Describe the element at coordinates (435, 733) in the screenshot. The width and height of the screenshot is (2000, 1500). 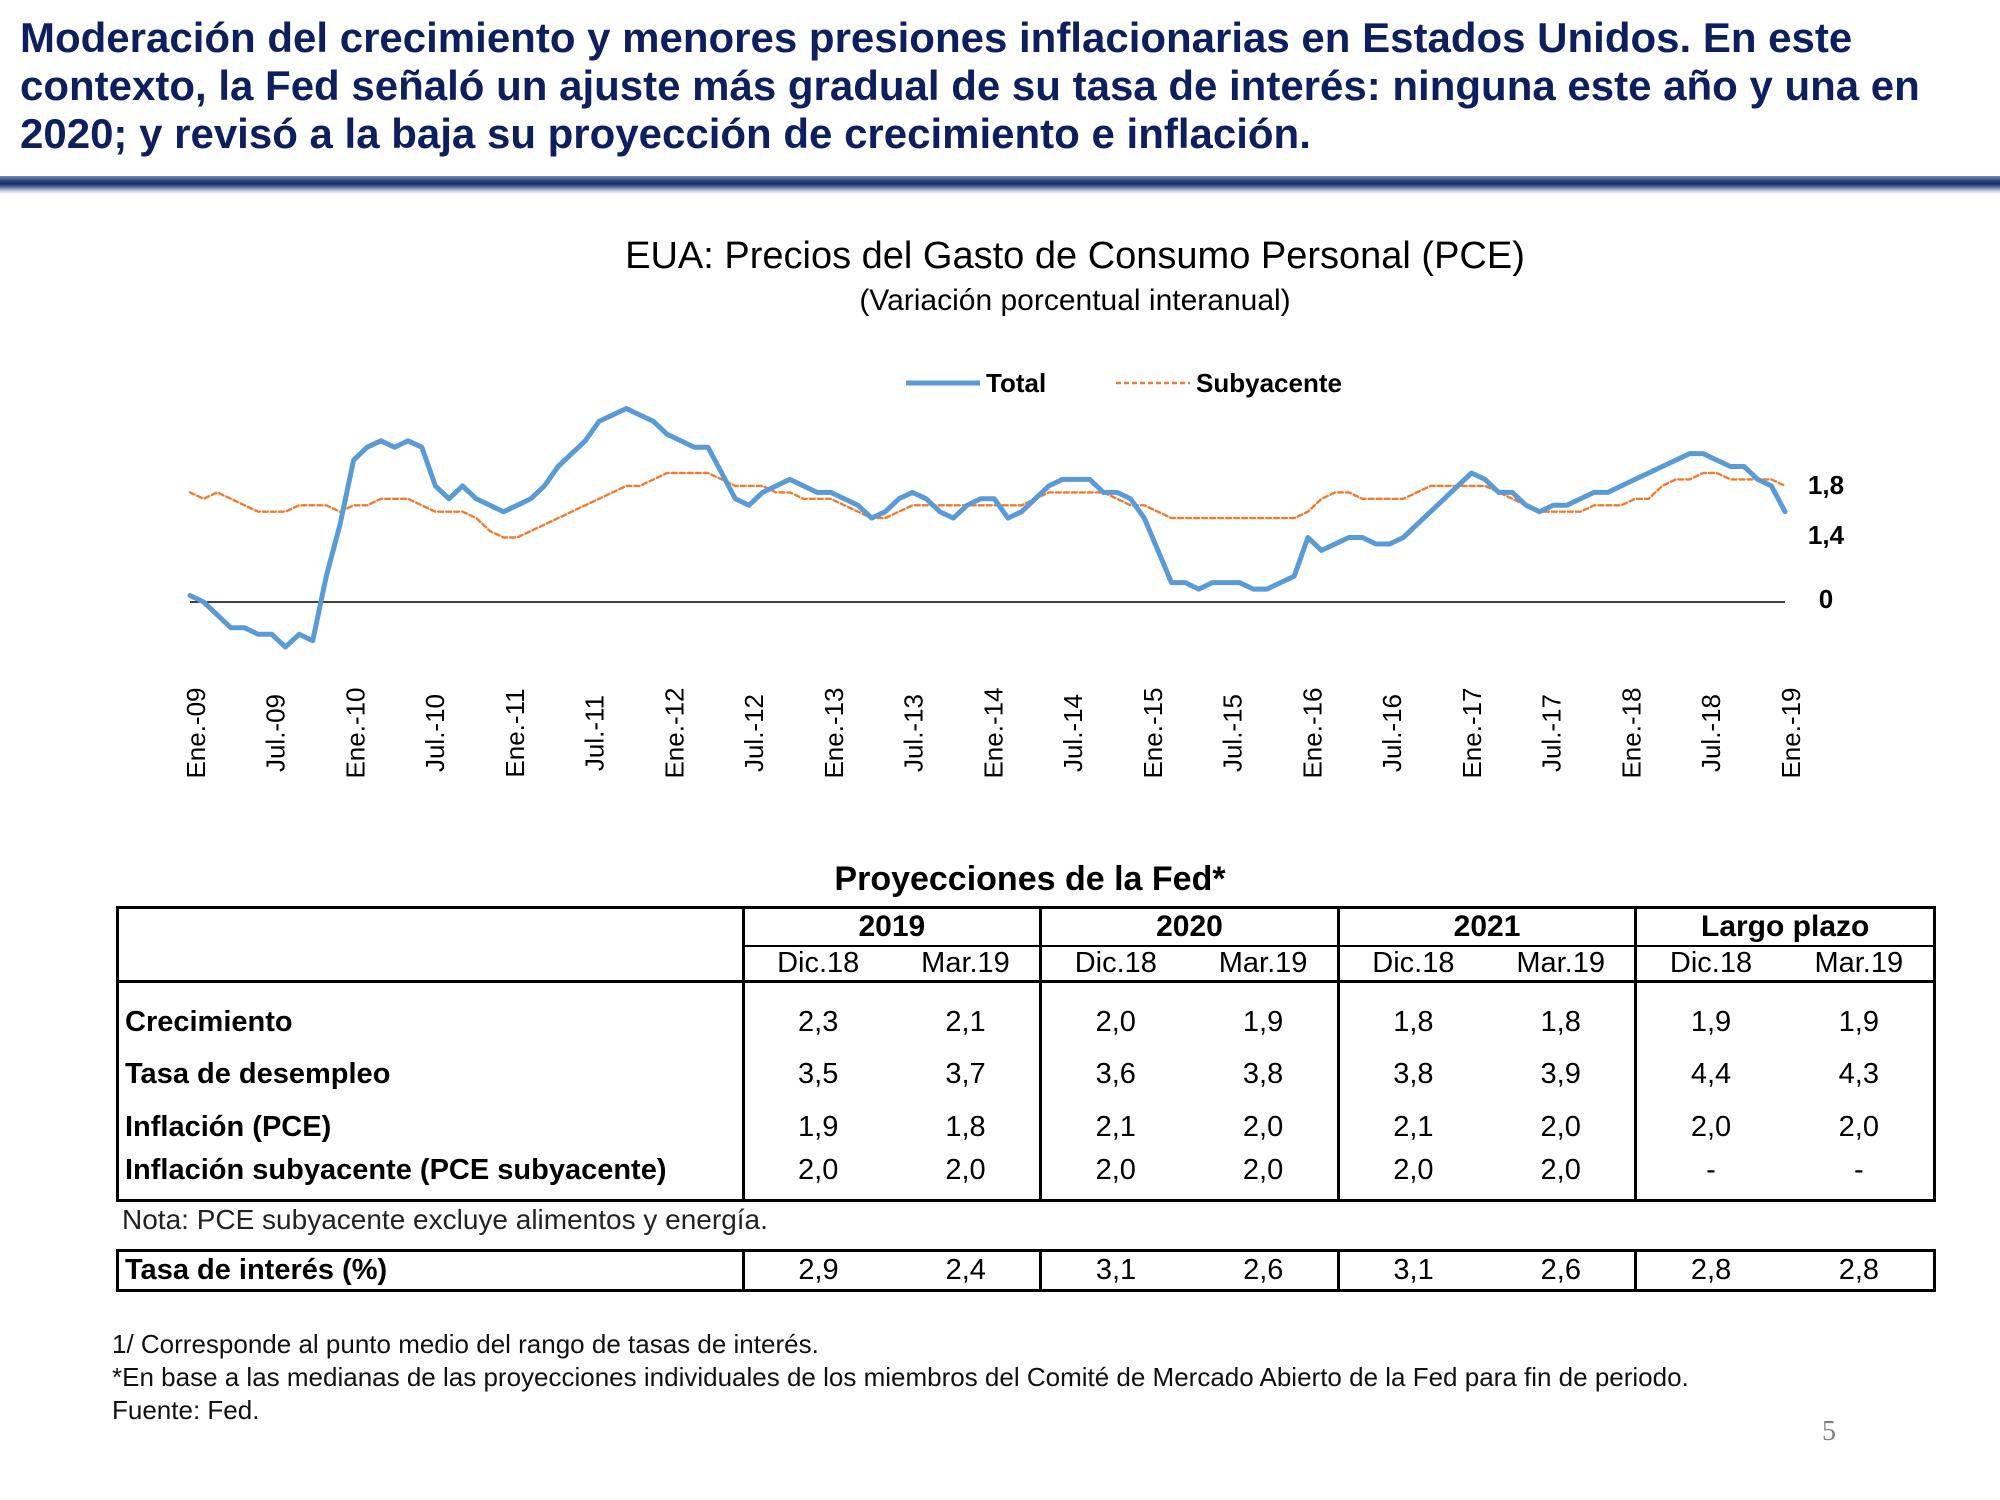
I see `x-tick-label: Jul.-10` at that location.